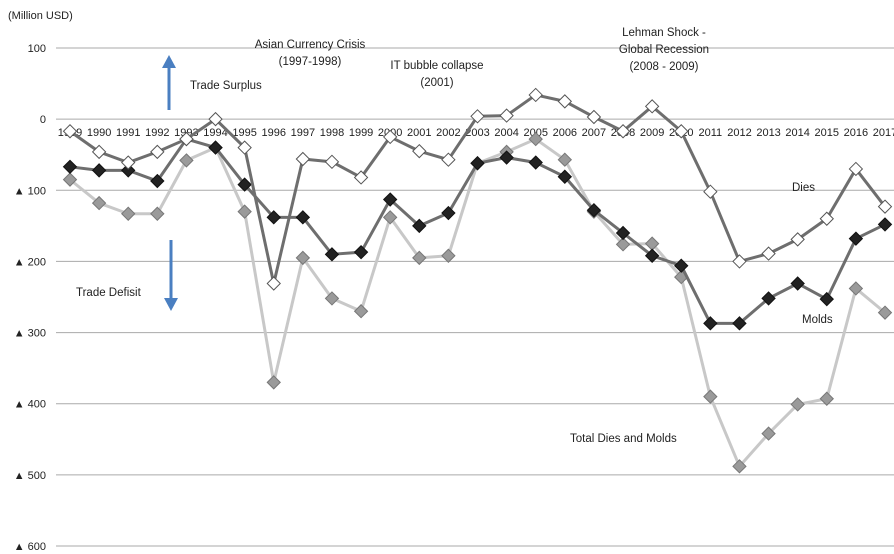  I want to click on x-tick-label: 2003, so click(477, 133).